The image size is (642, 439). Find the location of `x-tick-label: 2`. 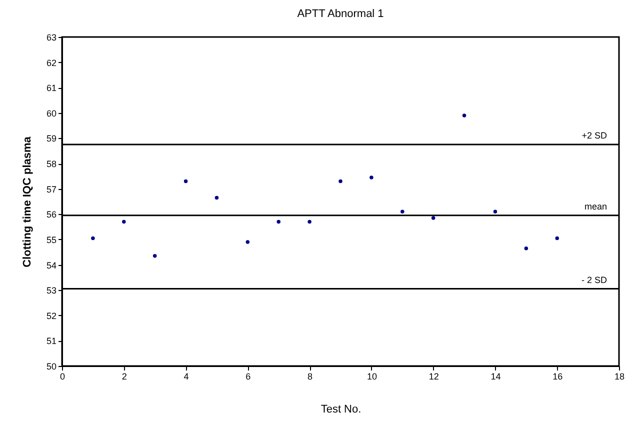

x-tick-label: 2 is located at coordinates (124, 377).